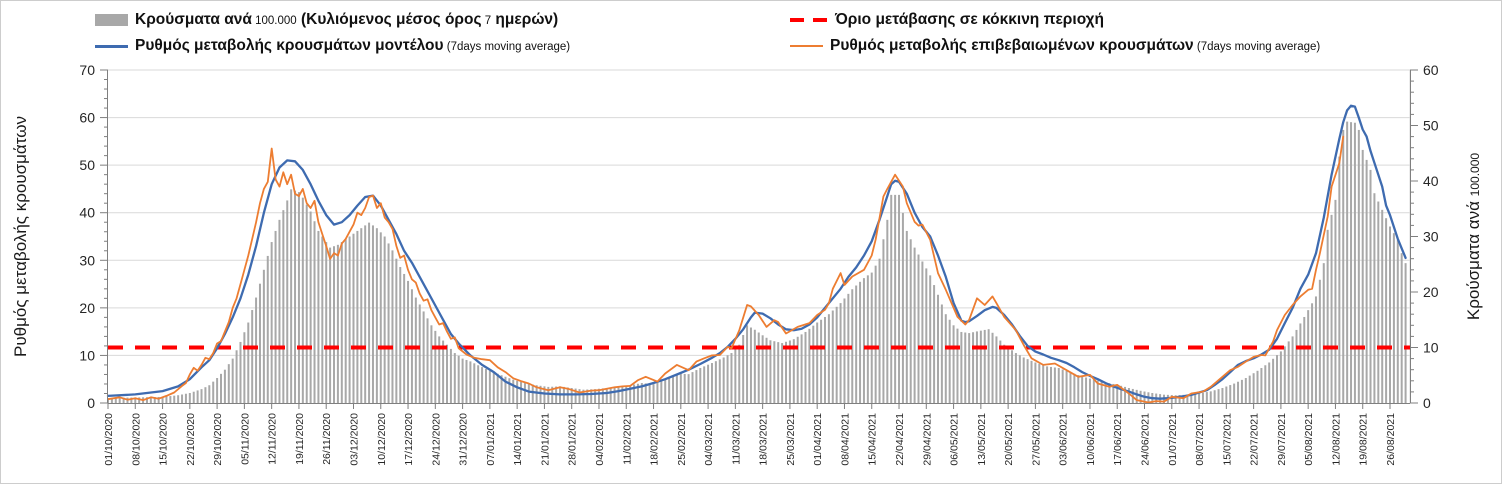 Image resolution: width=1502 pixels, height=484 pixels. Describe the element at coordinates (845, 439) in the screenshot. I see `x-tick-label: 08/04/2021` at that location.